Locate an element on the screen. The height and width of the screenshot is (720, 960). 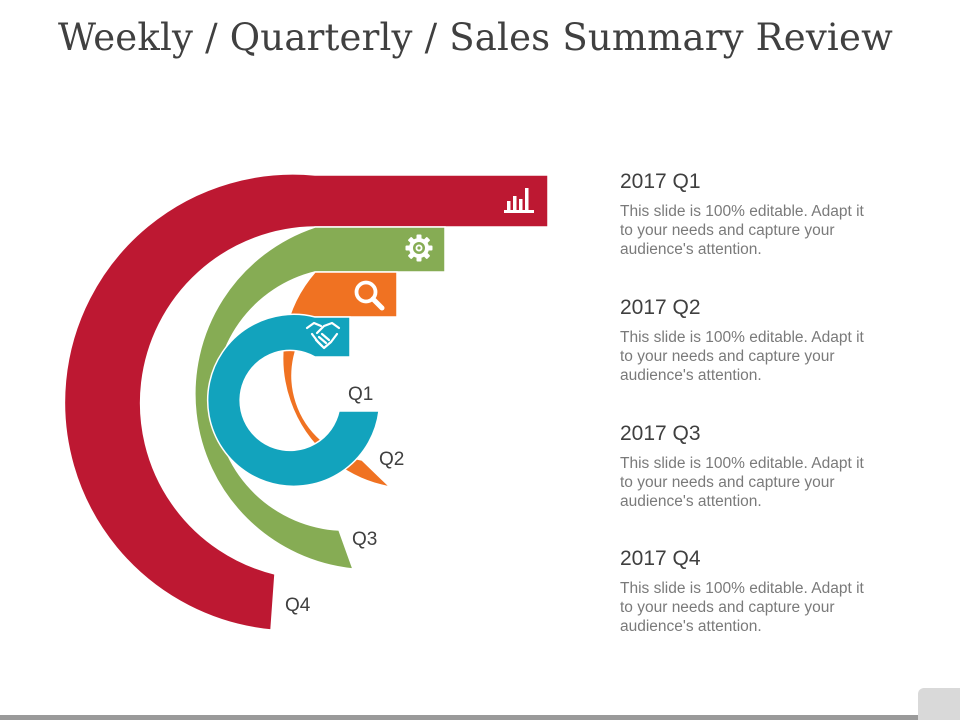
magnifier-icon is located at coordinates (369, 295).